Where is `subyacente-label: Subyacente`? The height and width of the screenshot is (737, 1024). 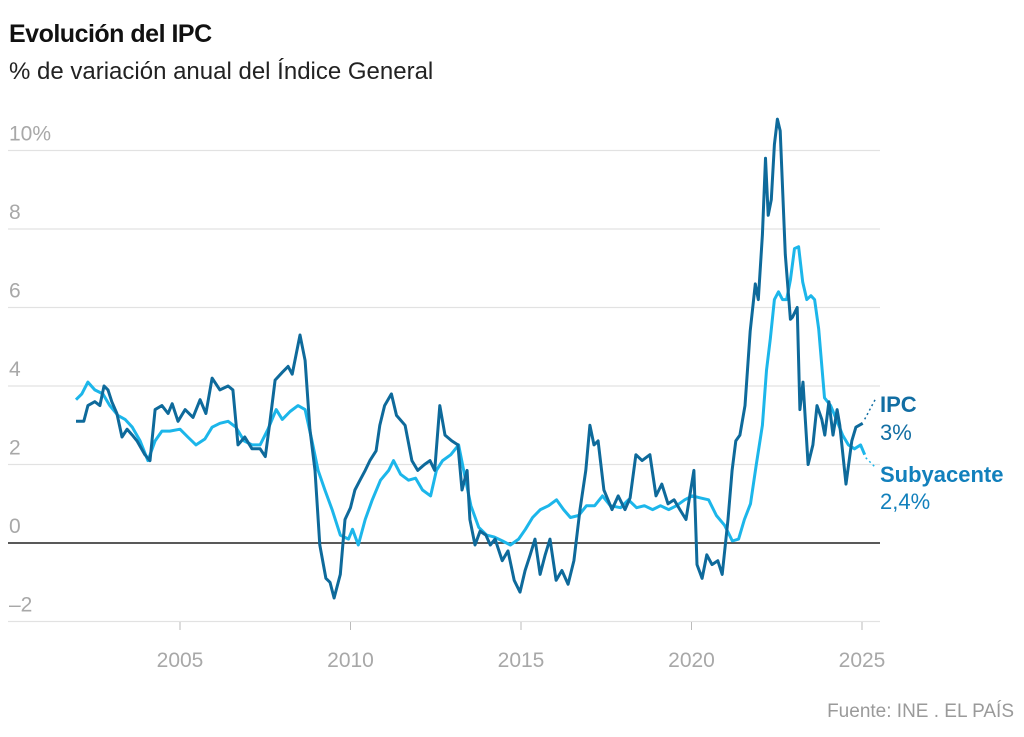
subyacente-label: Subyacente is located at coordinates (942, 474).